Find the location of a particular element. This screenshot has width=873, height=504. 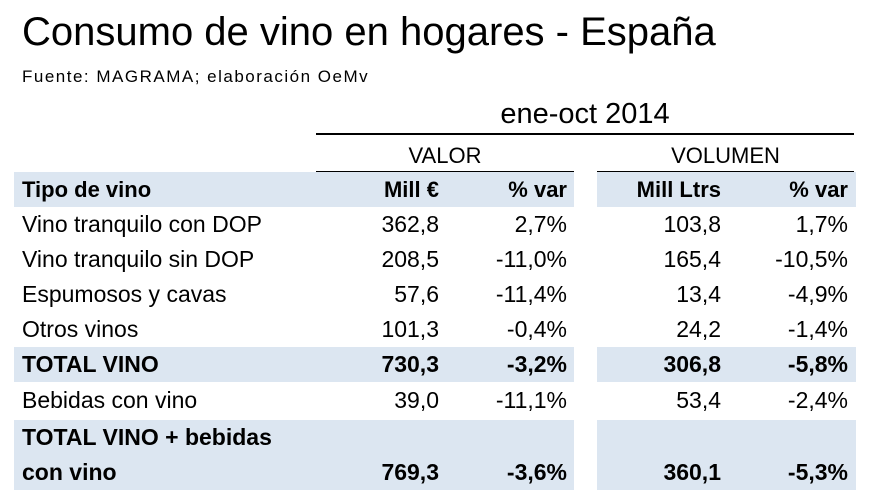

group-volumen-rule is located at coordinates (725, 171).